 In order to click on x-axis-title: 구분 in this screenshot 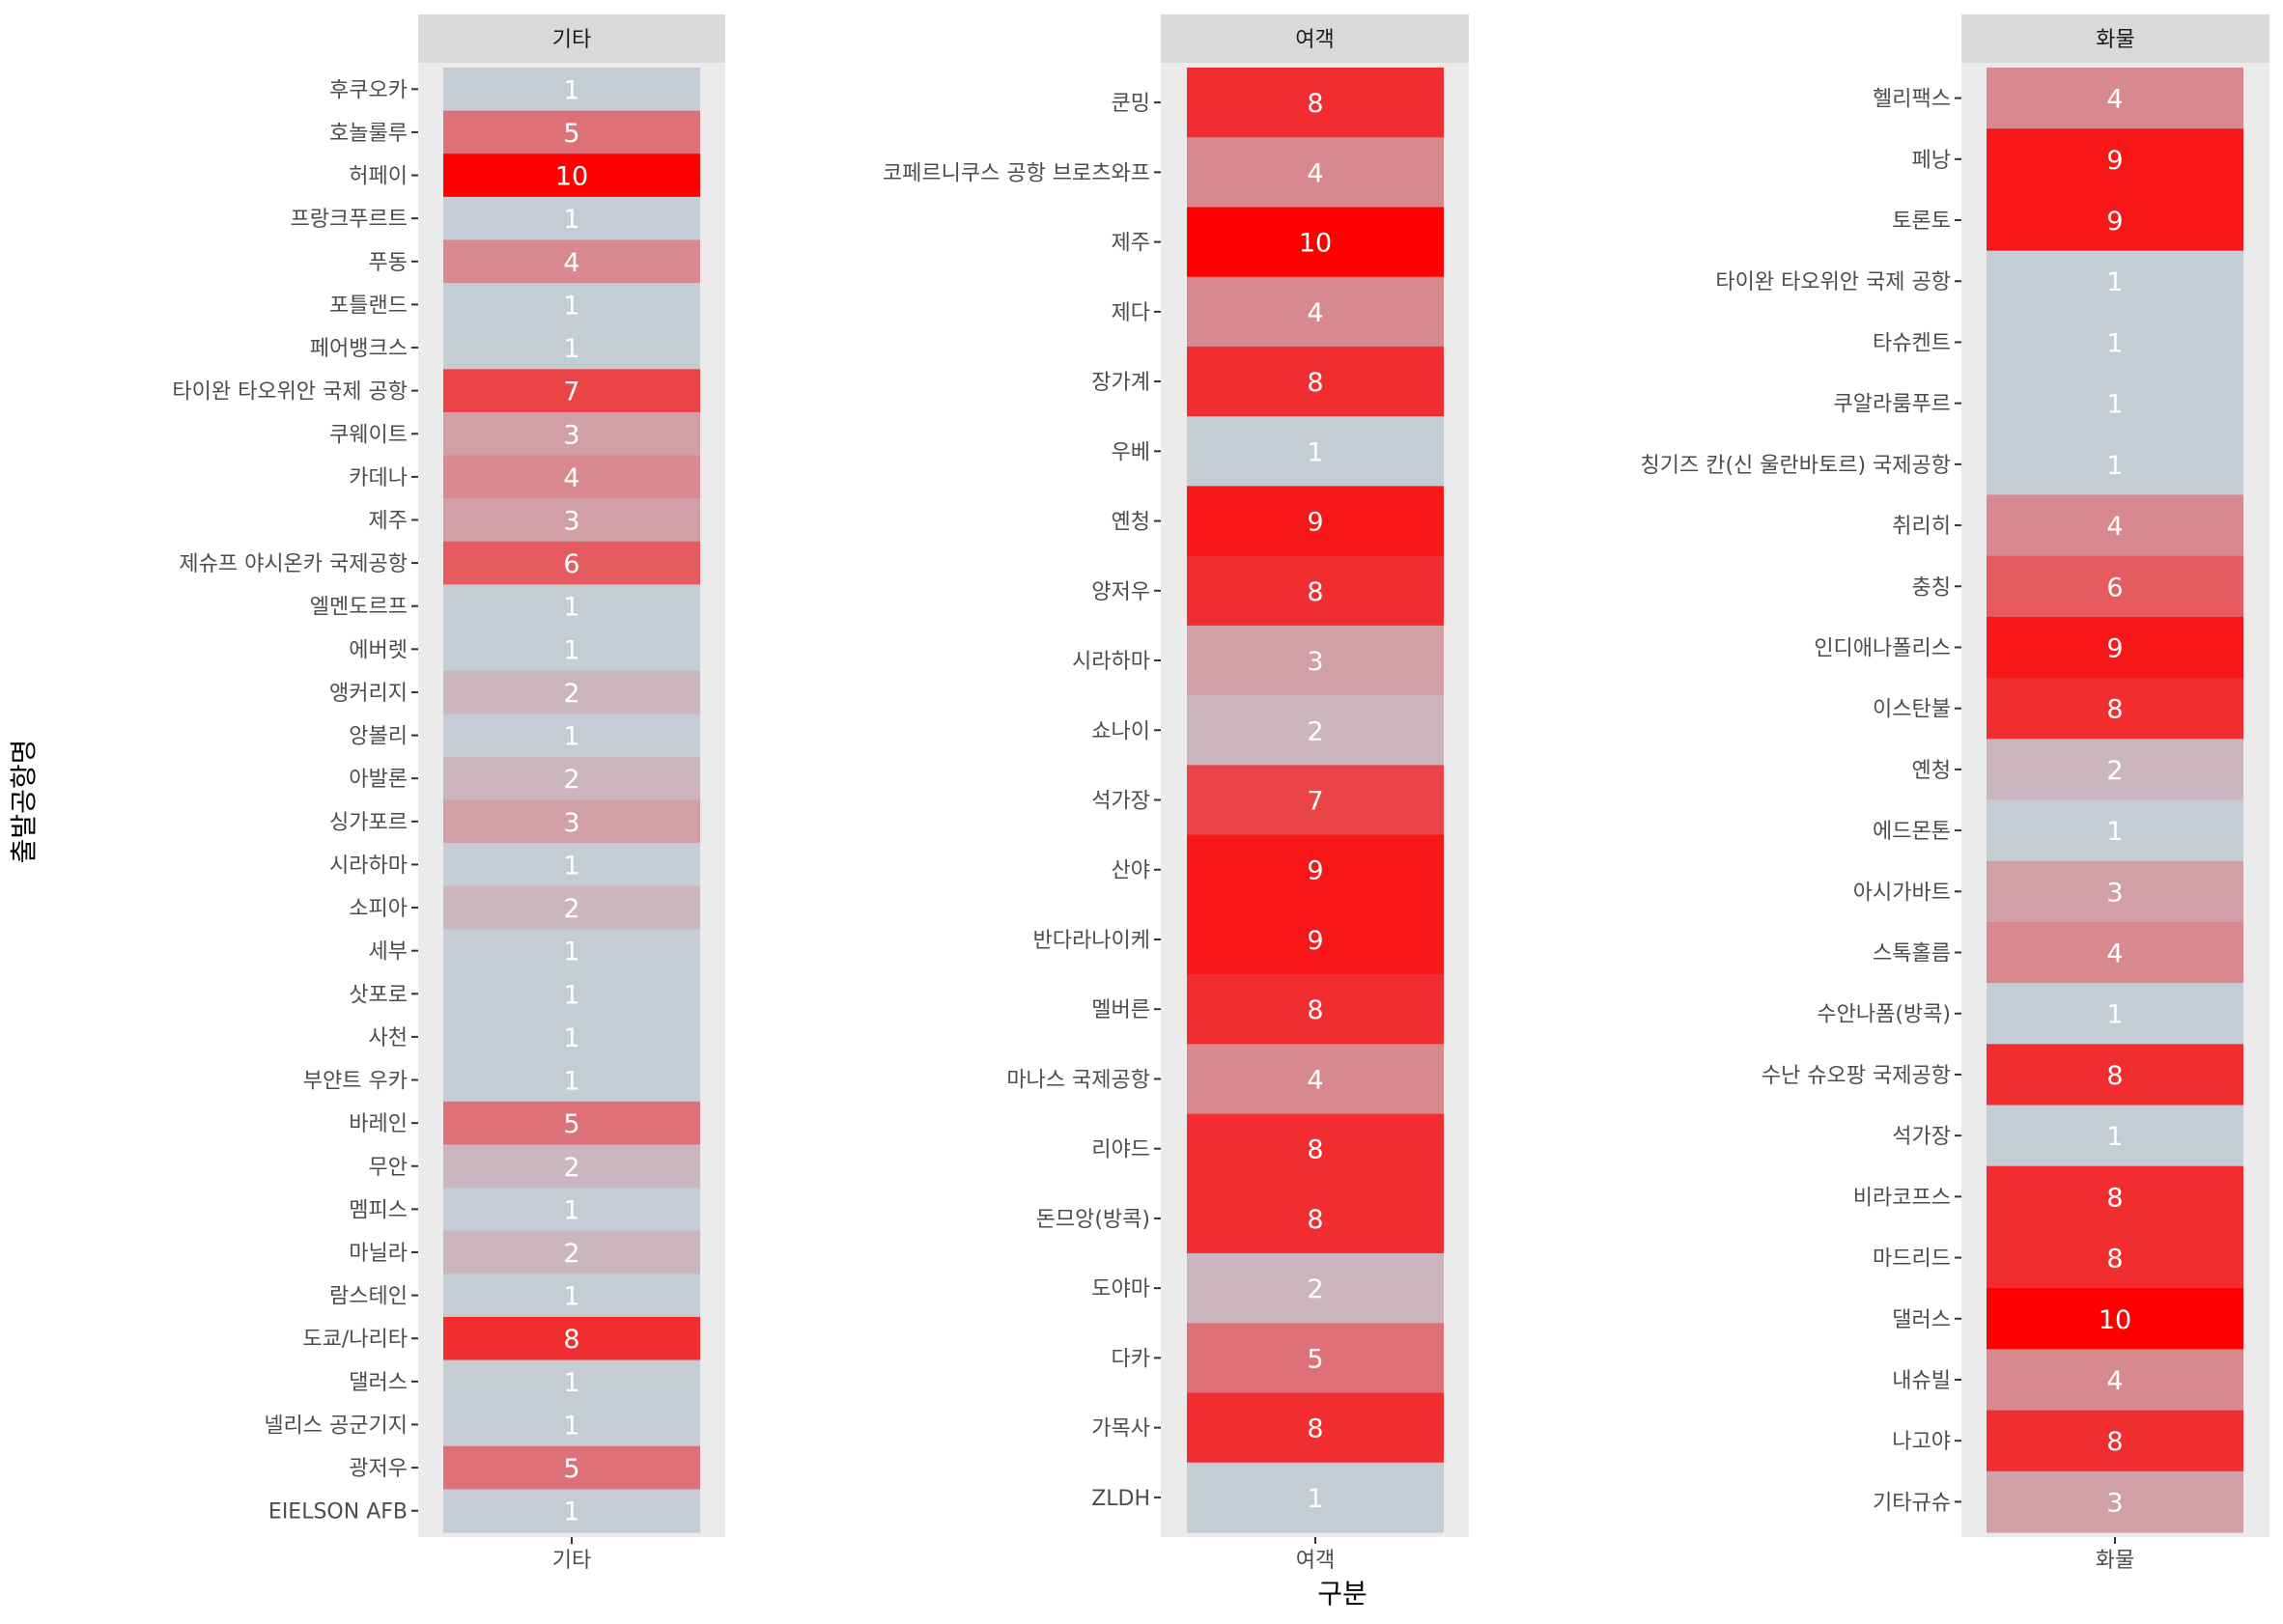, I will do `click(1342, 1594)`.